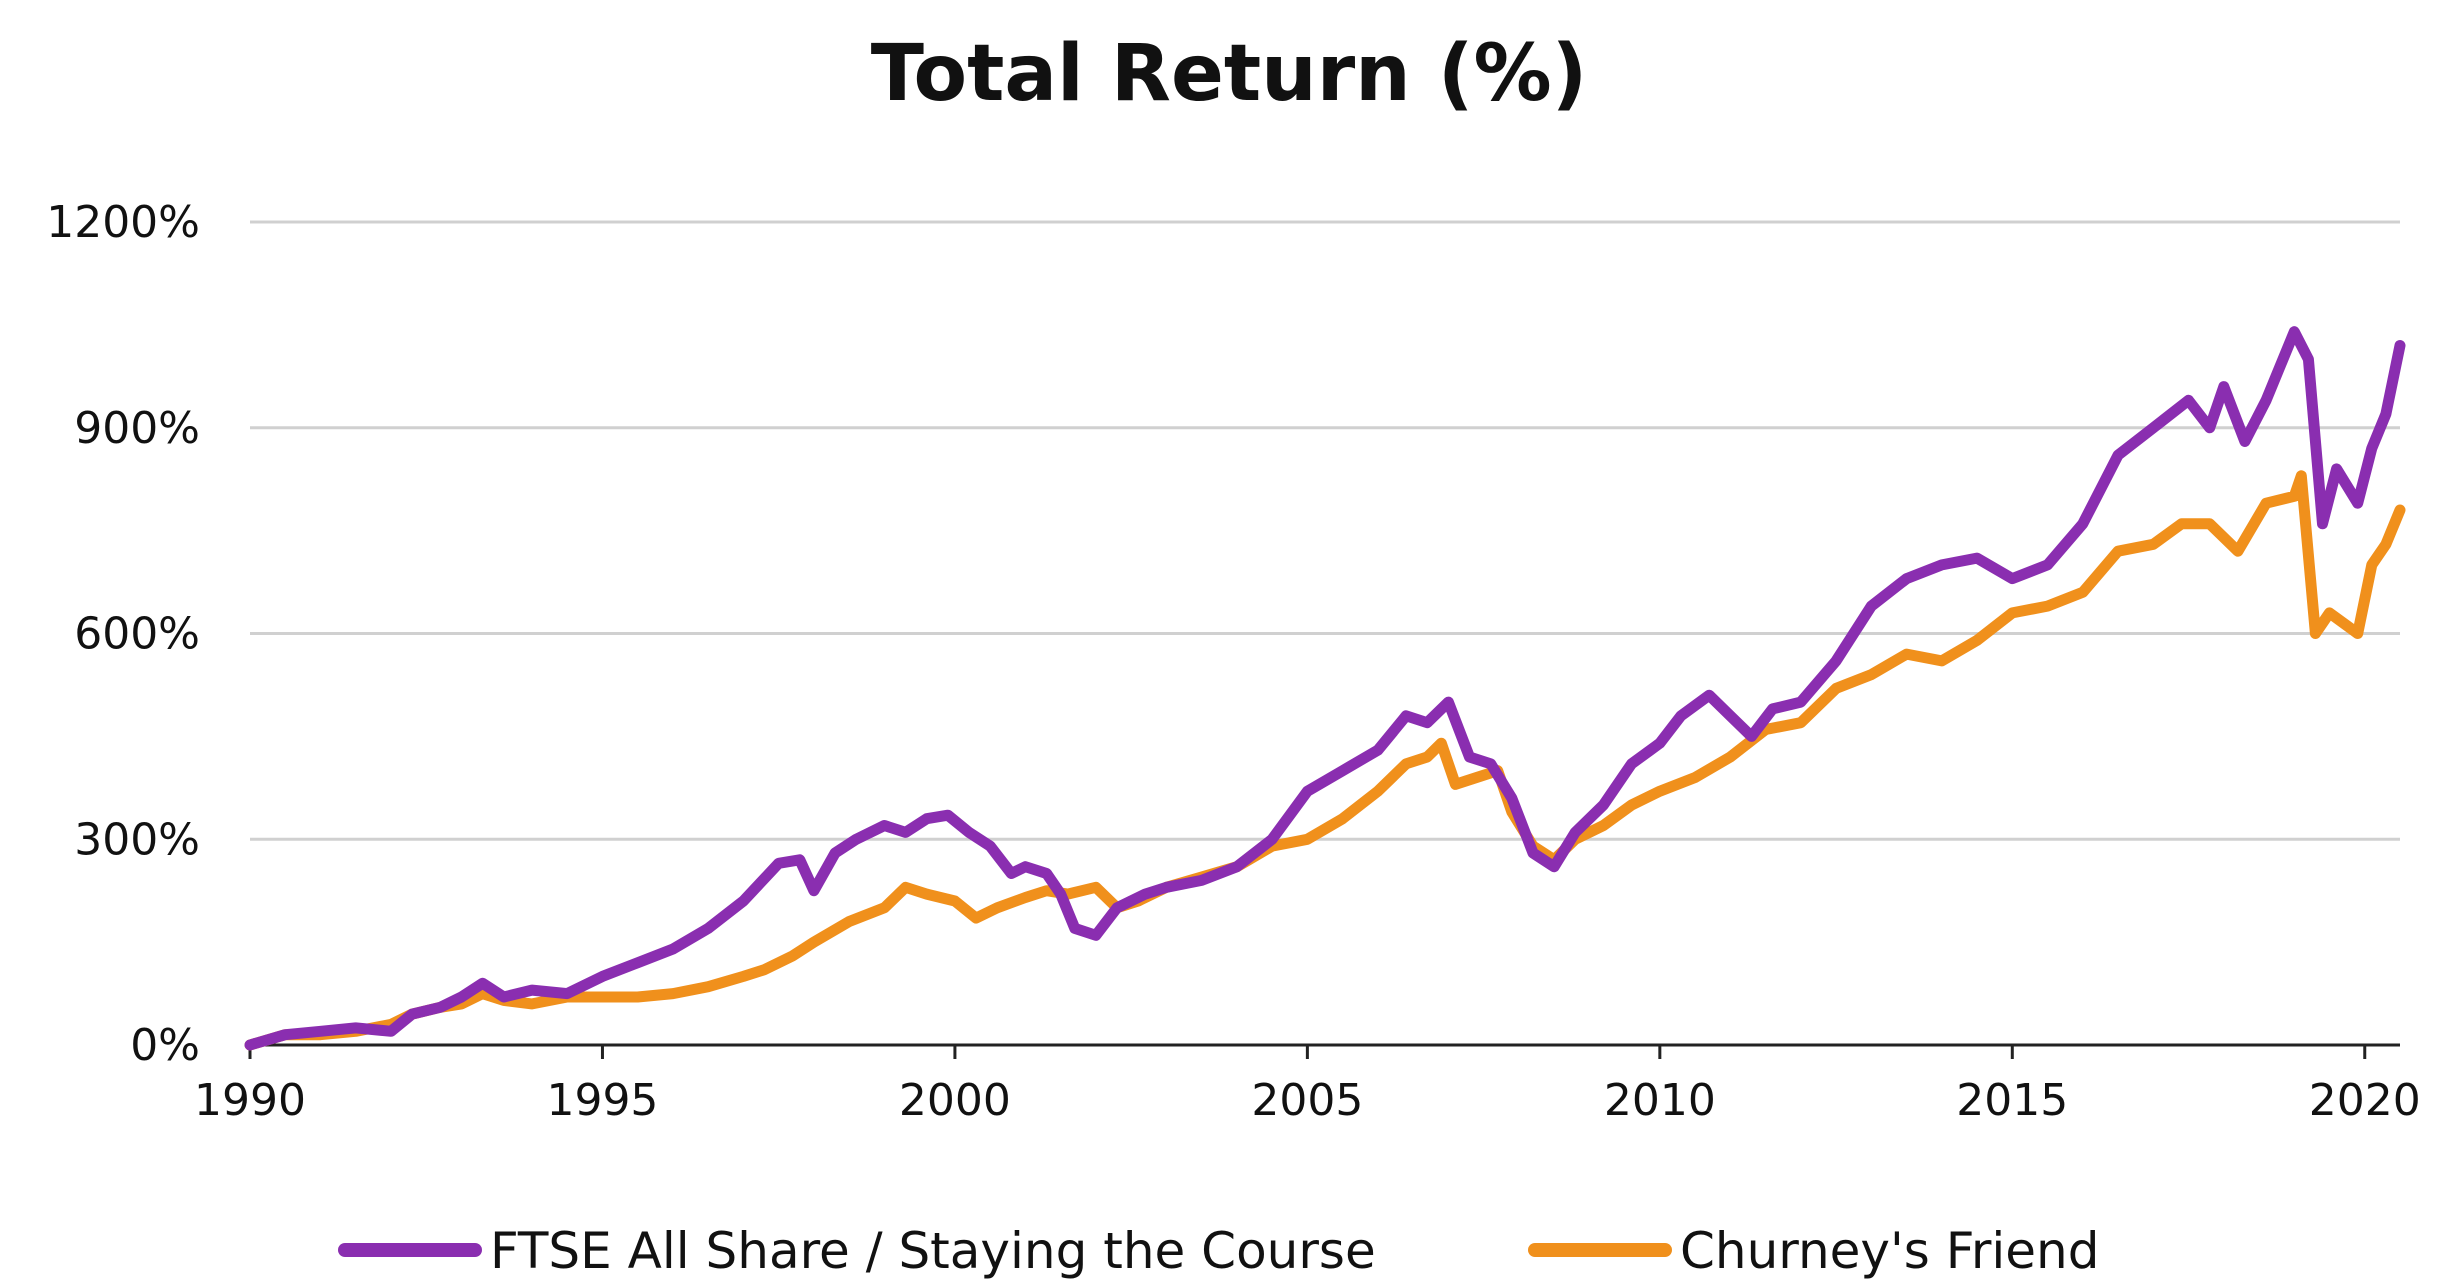 The image size is (2458, 1288). What do you see at coordinates (250, 1100) in the screenshot?
I see `x-tick-label: 1990` at bounding box center [250, 1100].